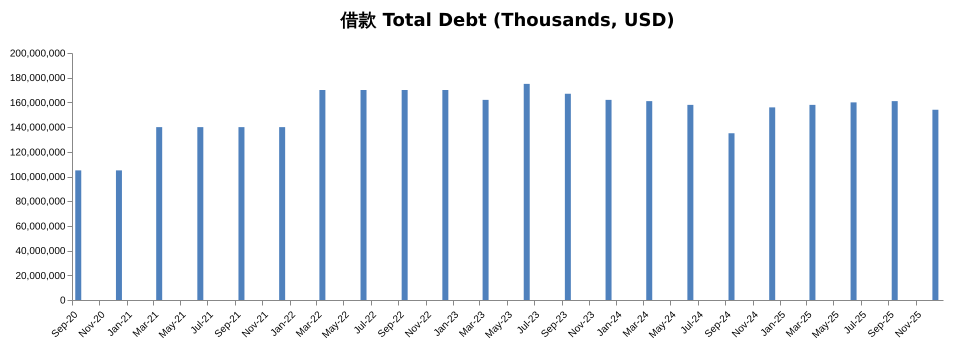 Image resolution: width=955 pixels, height=345 pixels. Describe the element at coordinates (63, 301) in the screenshot. I see `y-tick-label: 0` at that location.